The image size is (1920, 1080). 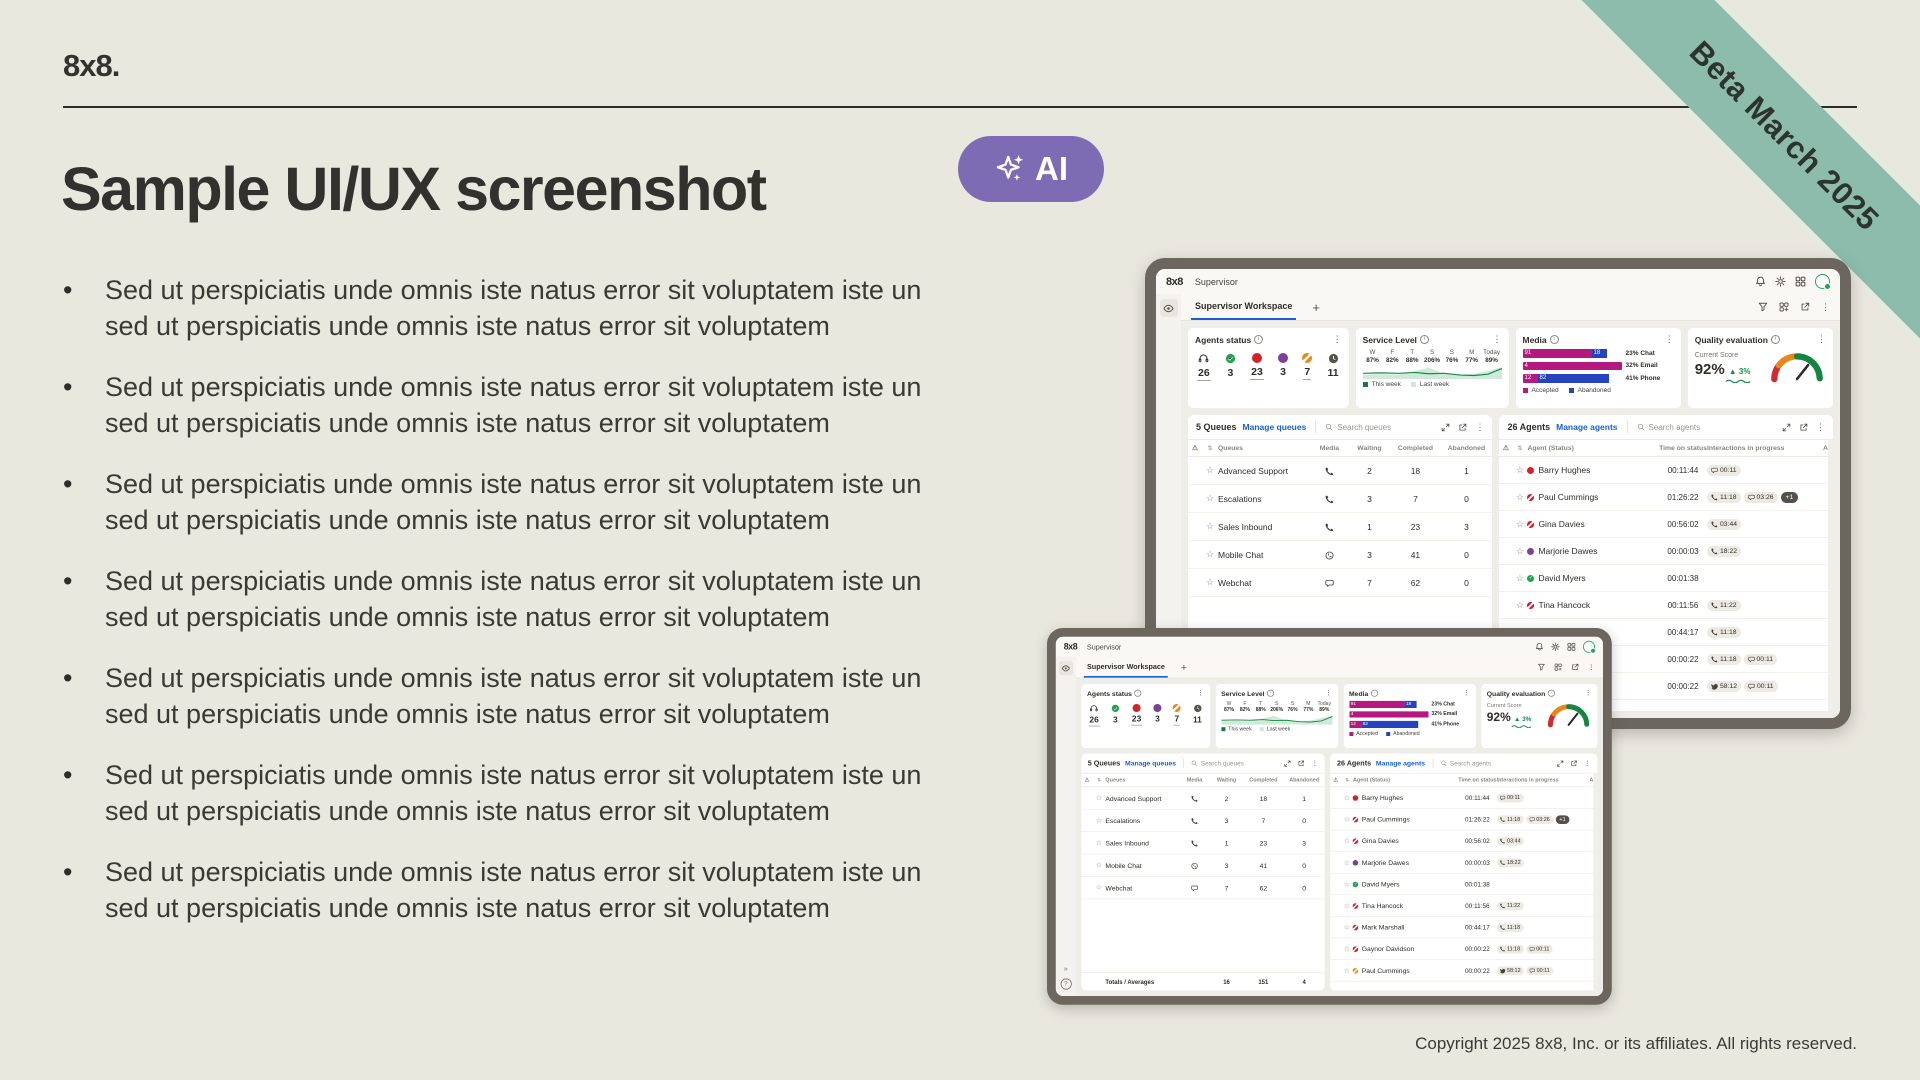 I want to click on queue-row: ☆ Webchat 7 62 0, so click(x=1203, y=888).